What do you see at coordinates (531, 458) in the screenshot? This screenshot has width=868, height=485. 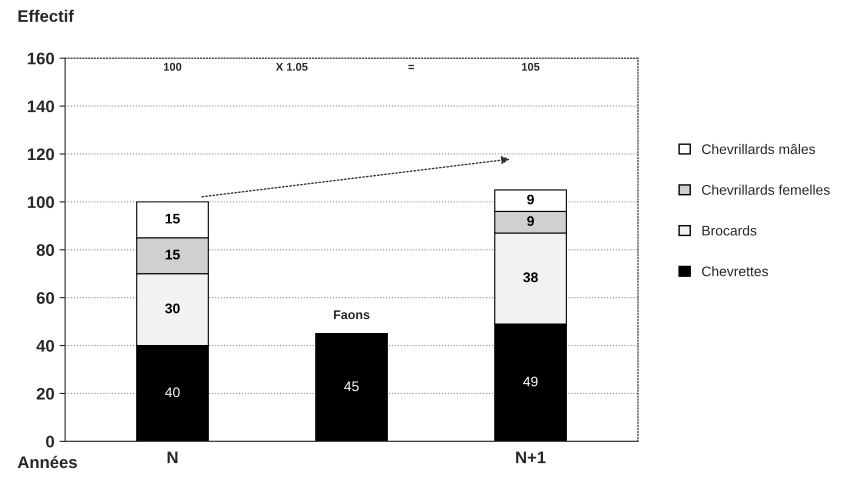 I see `x-tick-label: N+1` at bounding box center [531, 458].